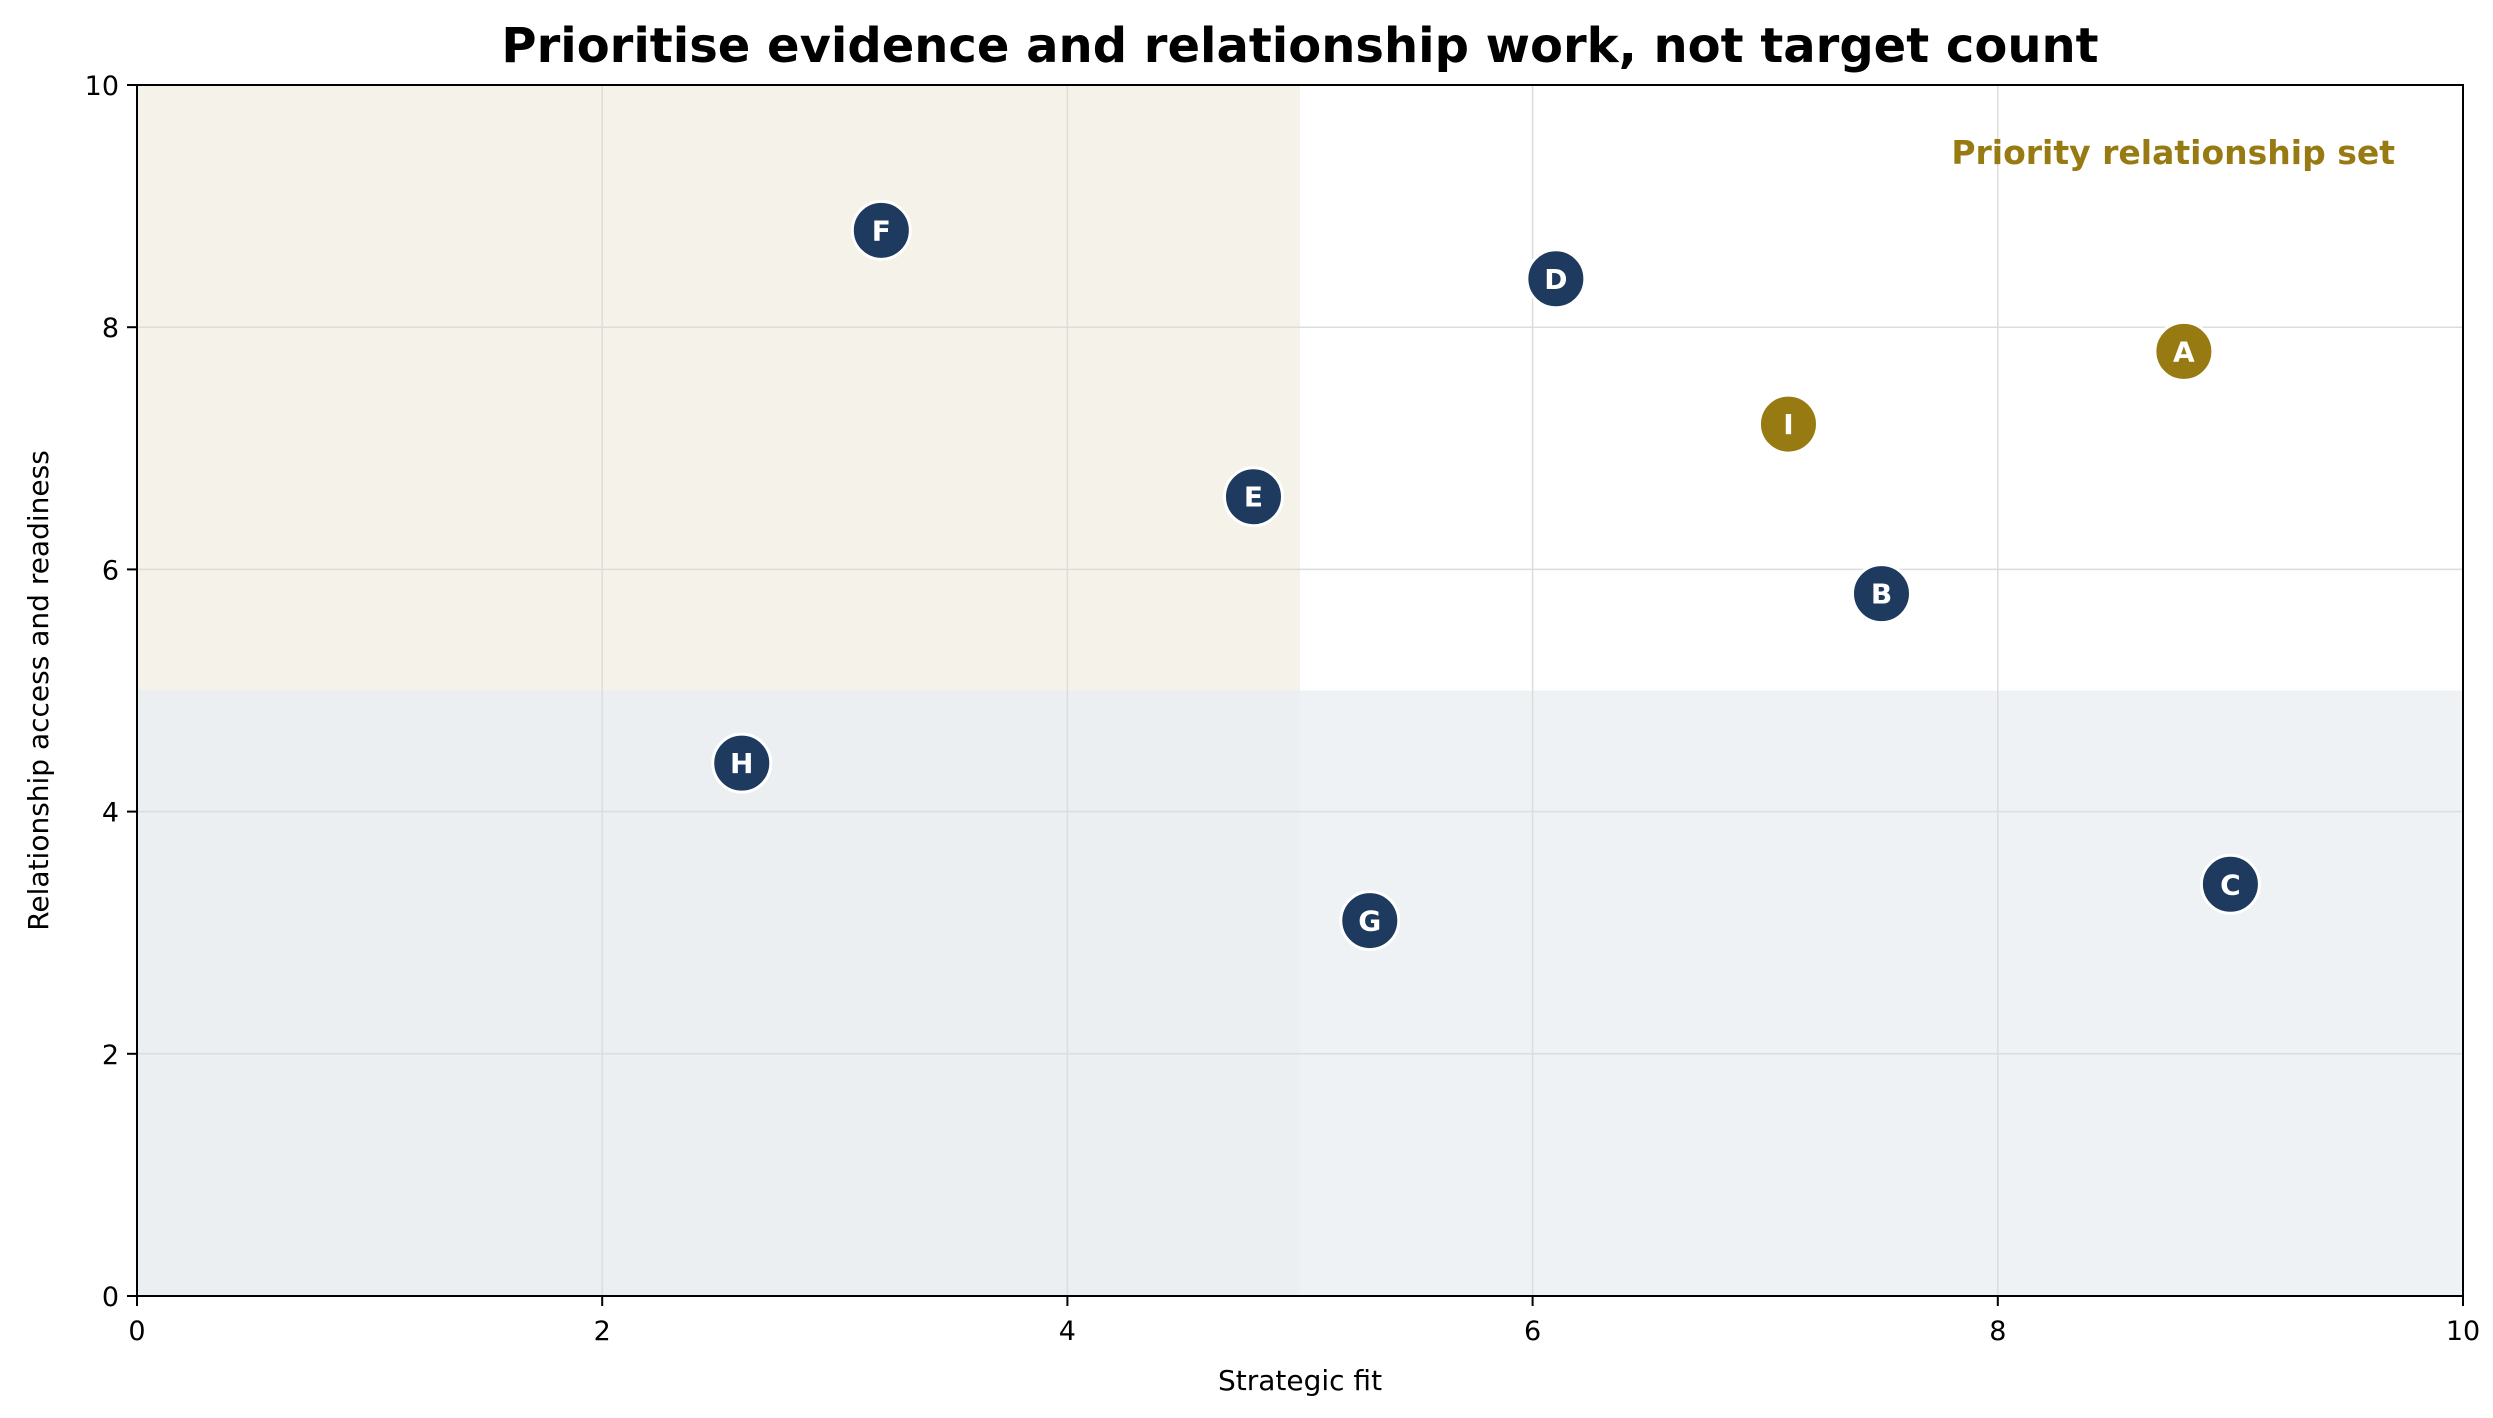  I want to click on x-tick-label: 6, so click(1532, 1331).